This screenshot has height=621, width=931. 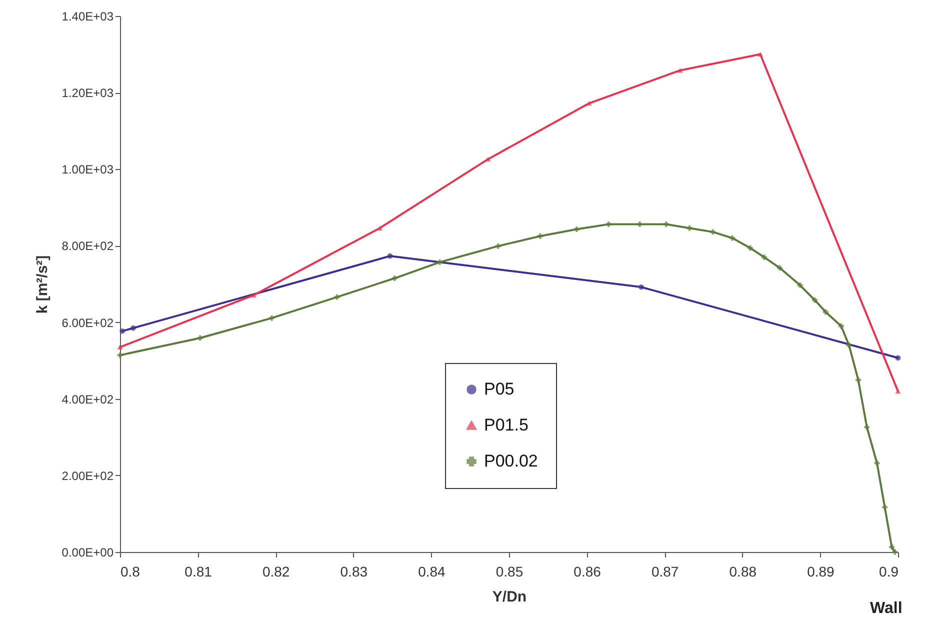 What do you see at coordinates (88, 246) in the screenshot?
I see `y-tick-label: 8.00E+02` at bounding box center [88, 246].